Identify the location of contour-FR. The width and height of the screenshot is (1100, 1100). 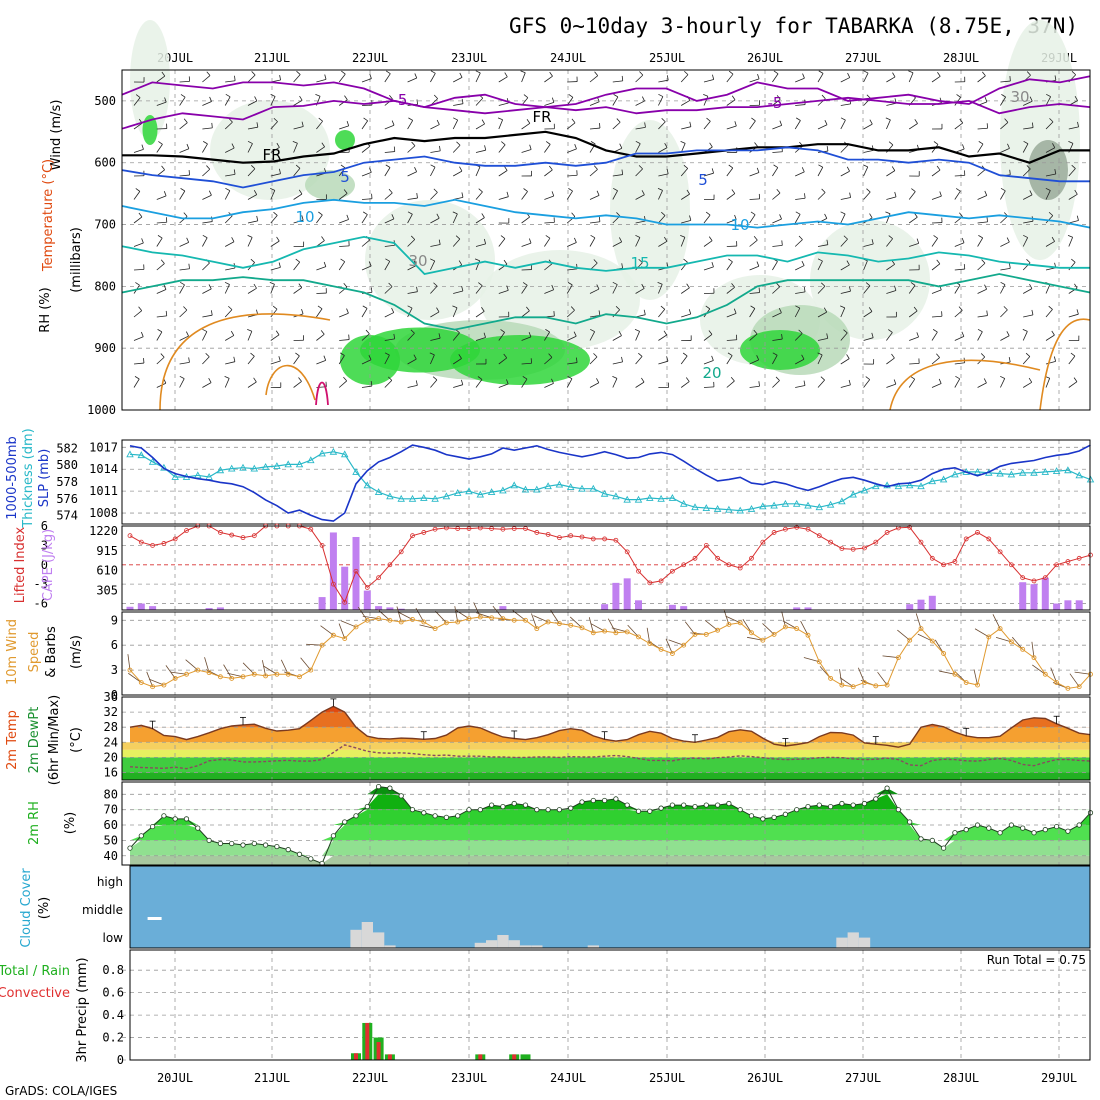
(606, 147).